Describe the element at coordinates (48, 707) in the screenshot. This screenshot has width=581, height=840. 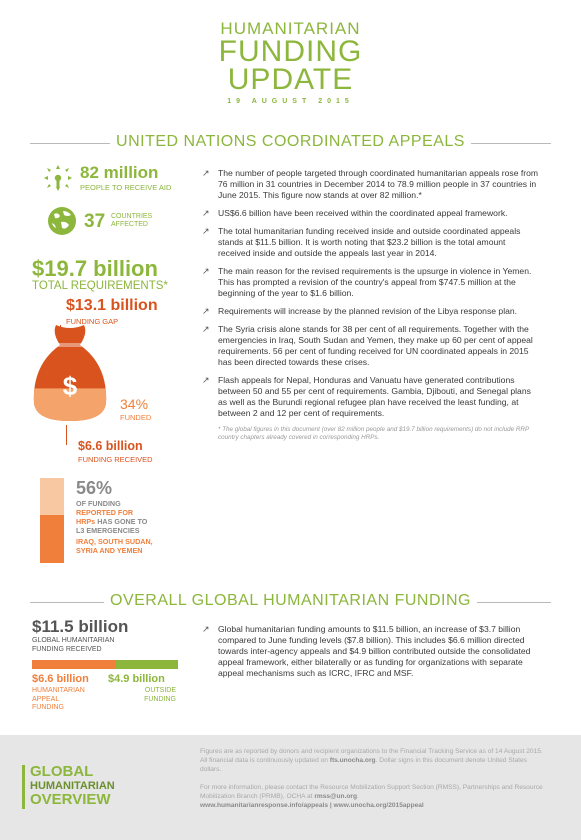
I see `appeal-label3: FUNDING` at that location.